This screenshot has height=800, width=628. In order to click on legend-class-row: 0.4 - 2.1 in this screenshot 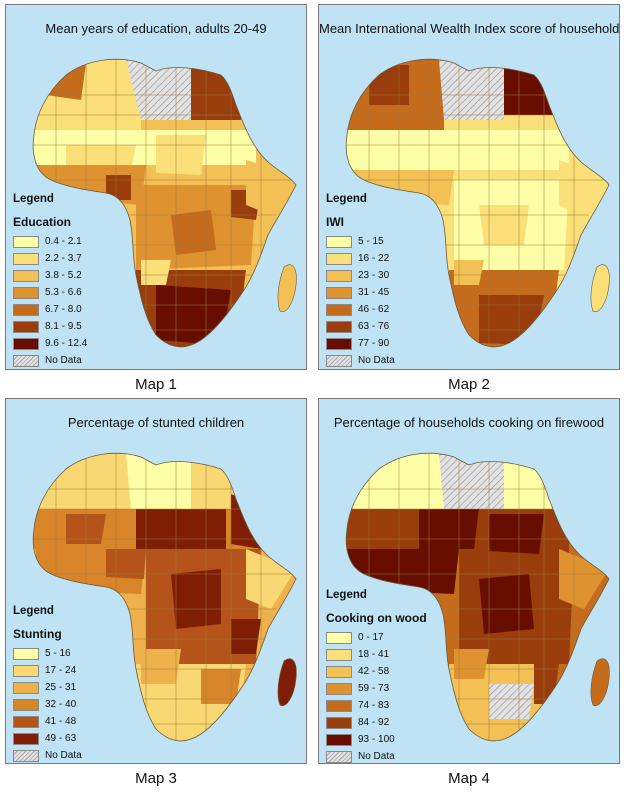, I will do `click(50, 241)`.